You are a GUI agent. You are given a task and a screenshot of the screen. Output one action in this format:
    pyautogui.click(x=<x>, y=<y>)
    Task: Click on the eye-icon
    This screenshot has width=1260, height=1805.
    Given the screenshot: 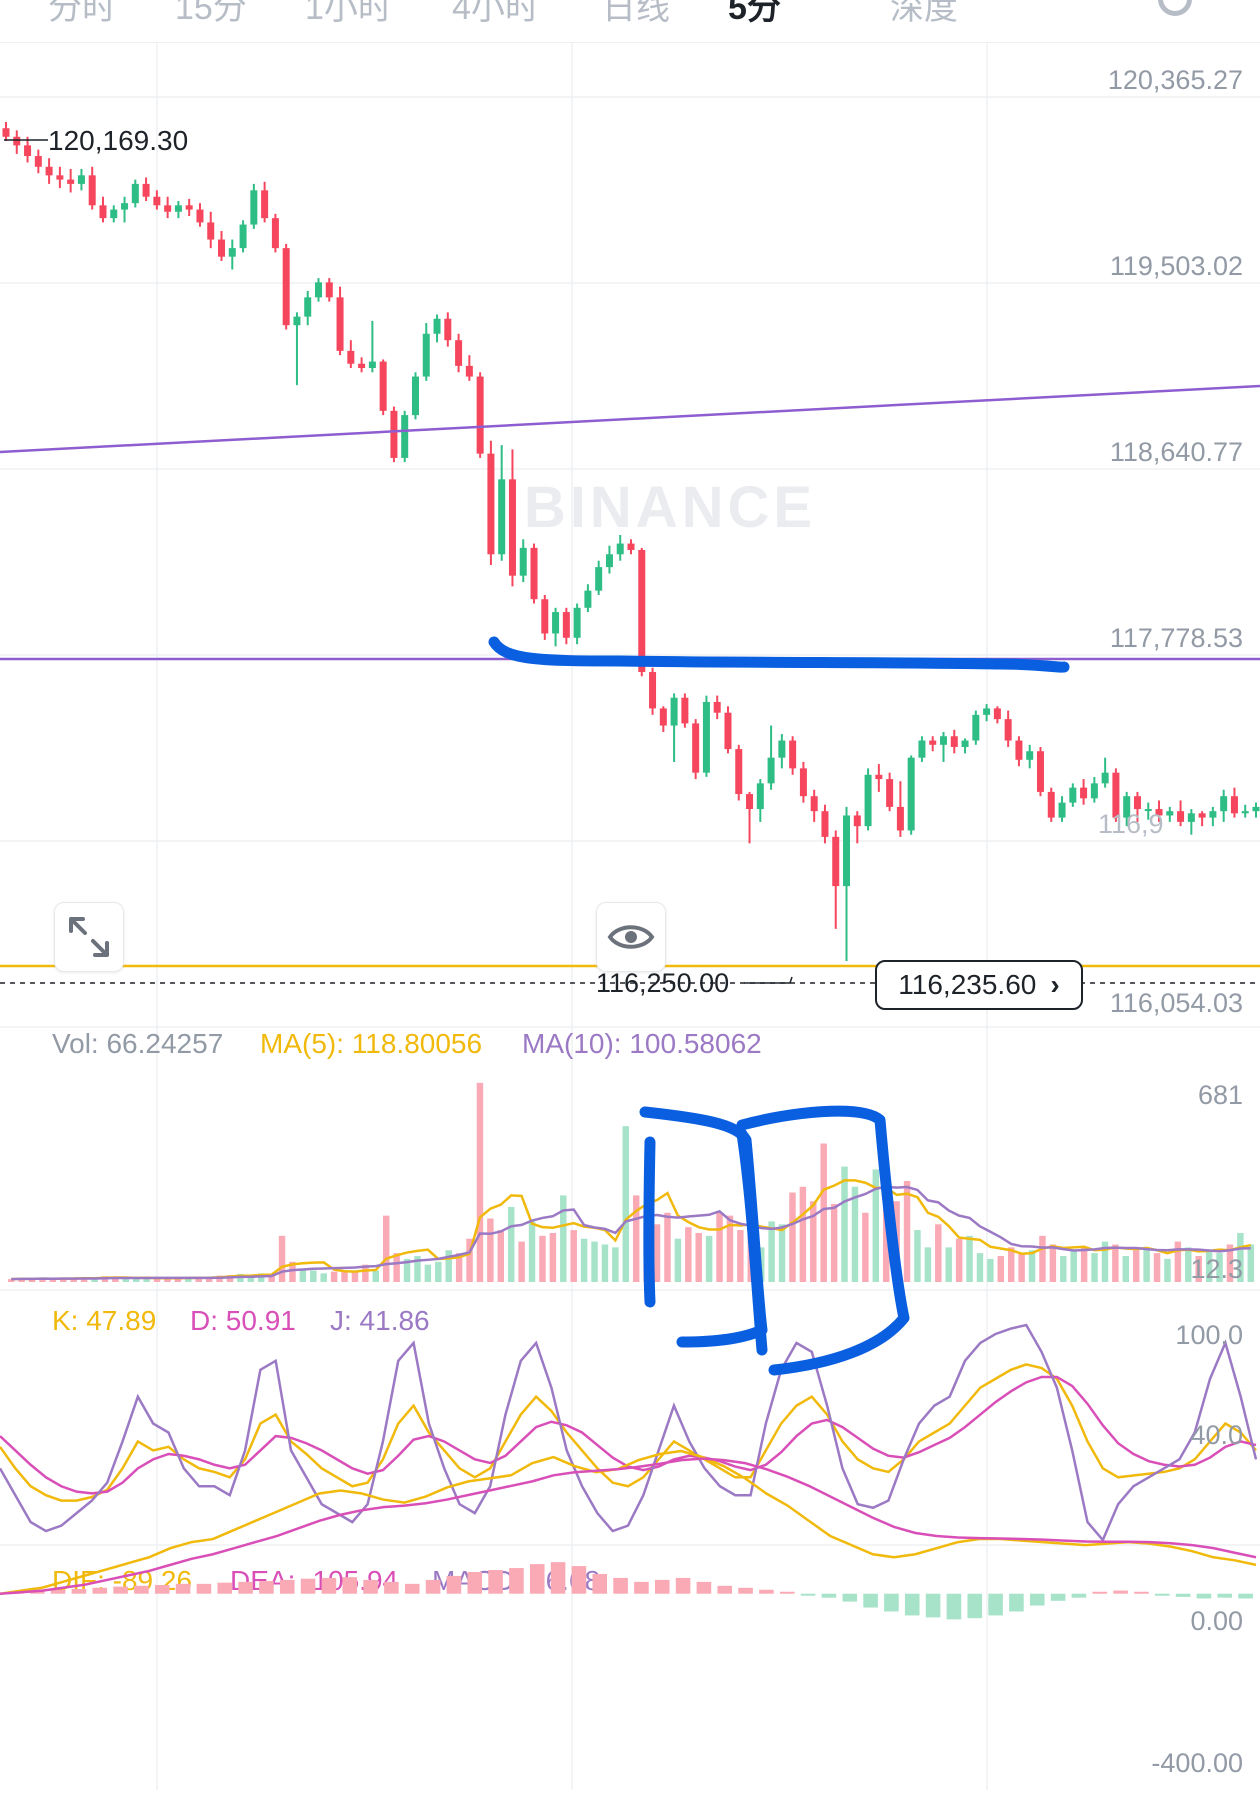 What is the action you would take?
    pyautogui.click(x=631, y=937)
    